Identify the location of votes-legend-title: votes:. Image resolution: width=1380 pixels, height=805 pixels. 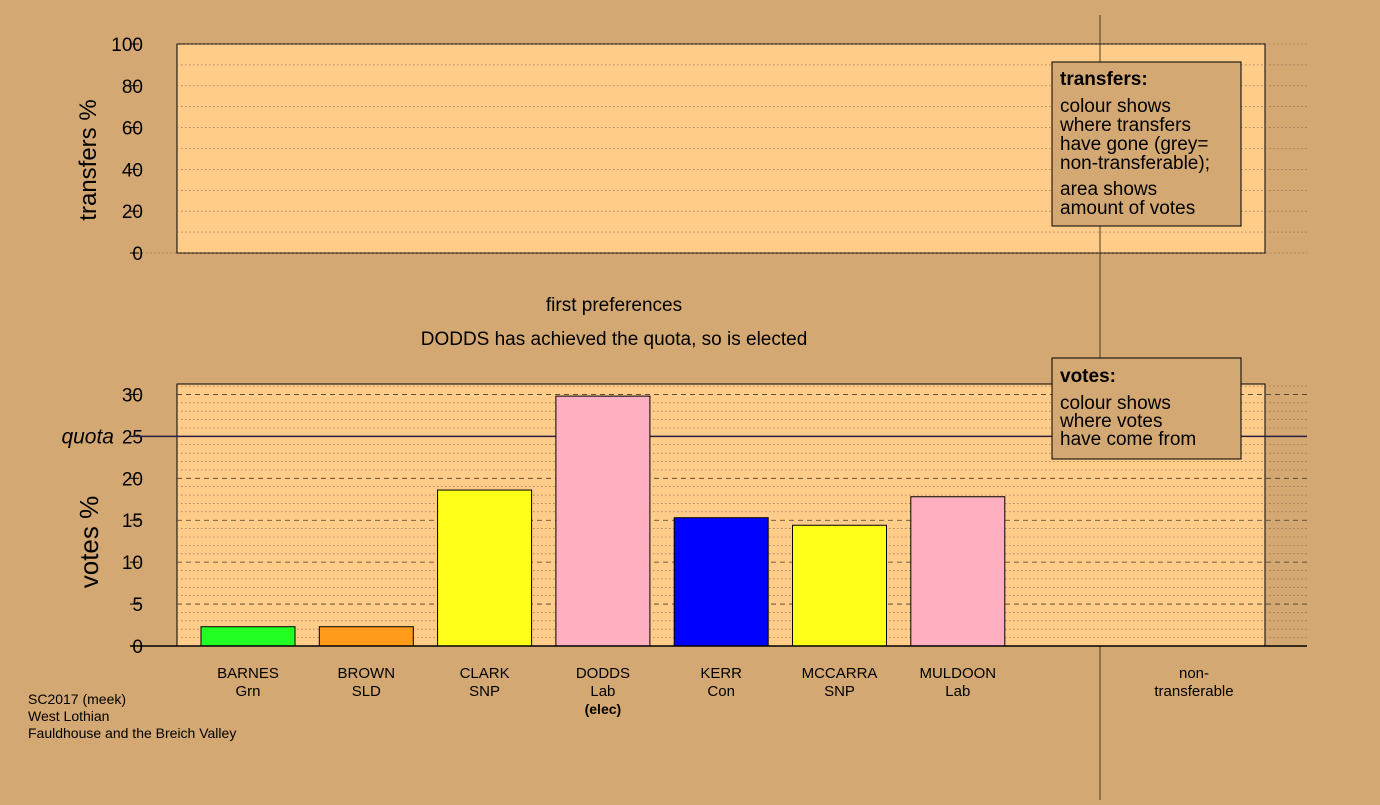
(1088, 376).